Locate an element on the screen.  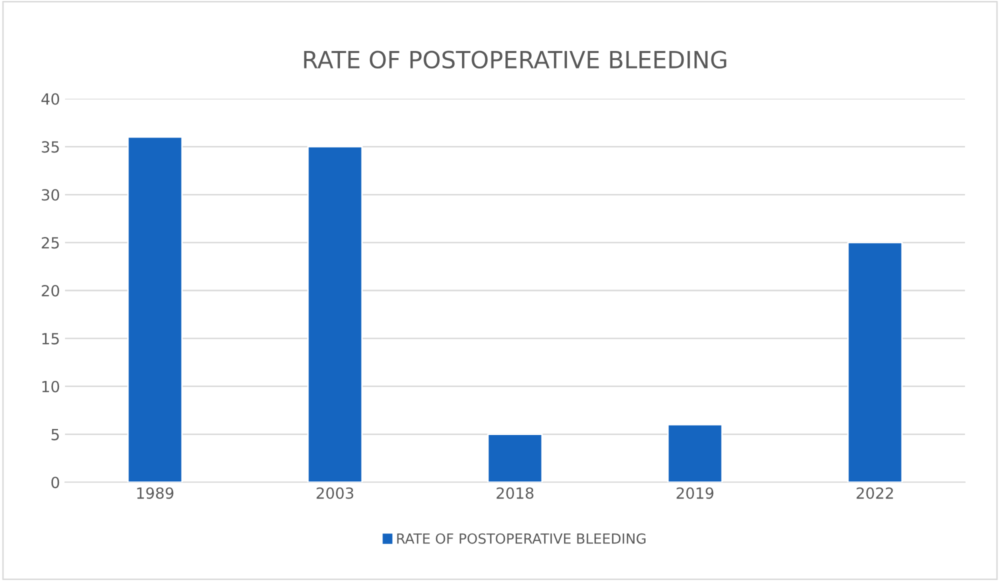
y-tick-label: 20 is located at coordinates (51, 290).